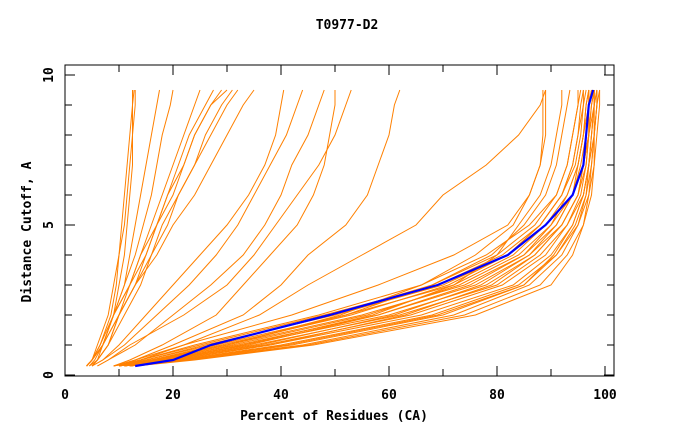 The height and width of the screenshot is (440, 680). Describe the element at coordinates (347, 25) in the screenshot. I see `chart-title: T0977-D2` at that location.